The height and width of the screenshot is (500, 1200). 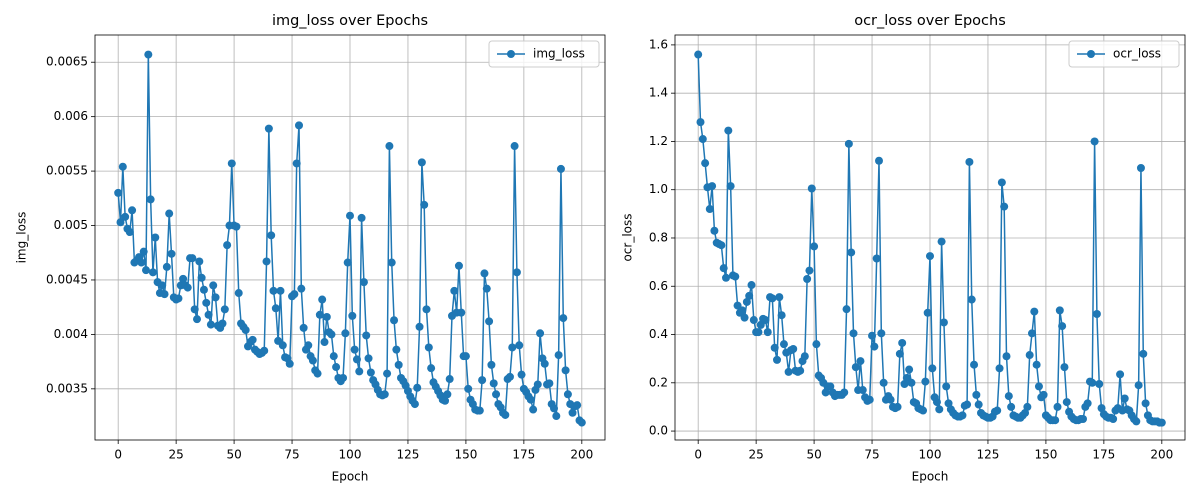 What do you see at coordinates (559, 54) in the screenshot?
I see `legend-label: img_loss` at bounding box center [559, 54].